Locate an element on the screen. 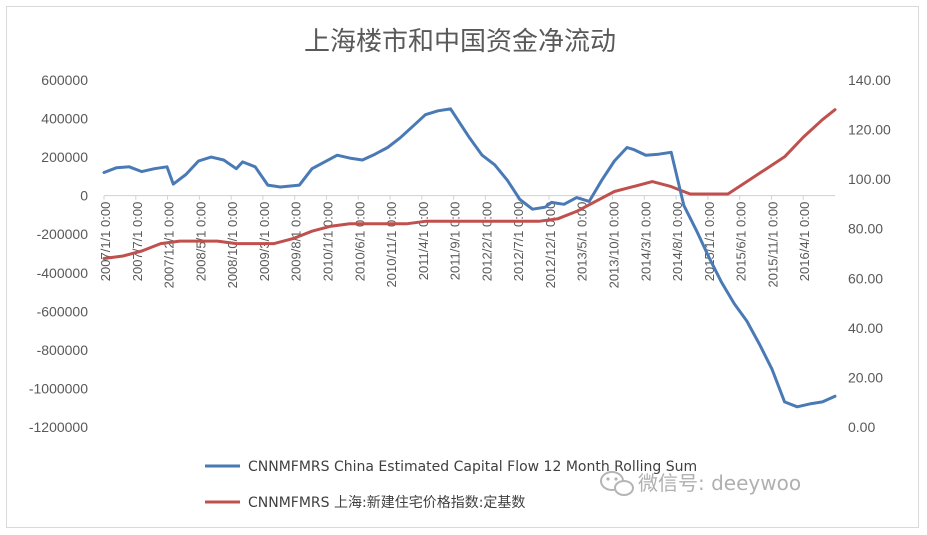  x-tick-label: 2012/2/1 0:00 is located at coordinates (486, 242).